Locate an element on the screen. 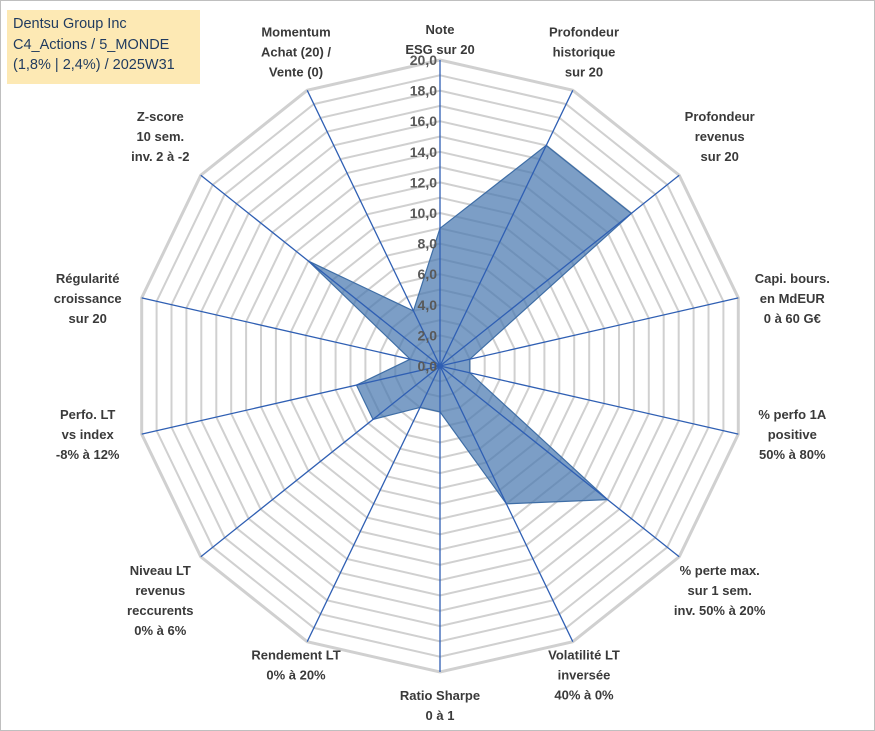 The image size is (875, 731). tick-label: 4,0 is located at coordinates (428, 305).